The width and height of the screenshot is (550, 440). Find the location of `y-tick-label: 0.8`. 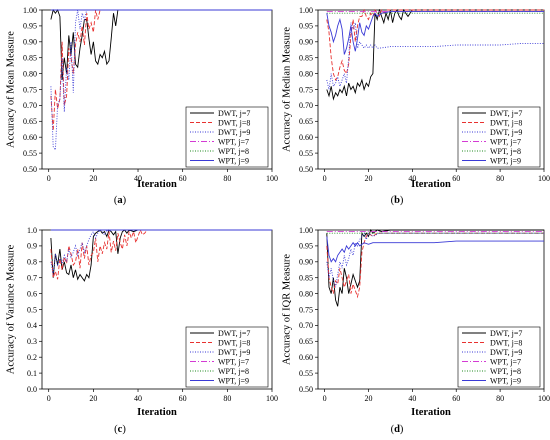

y-tick-label: 0.8 is located at coordinates (32, 262).